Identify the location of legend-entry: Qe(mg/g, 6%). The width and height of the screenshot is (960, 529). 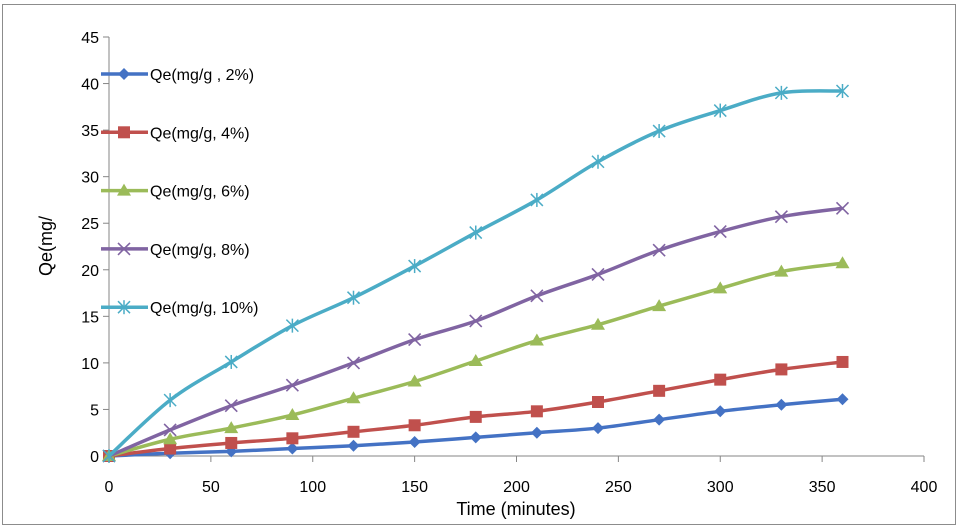
(175, 192).